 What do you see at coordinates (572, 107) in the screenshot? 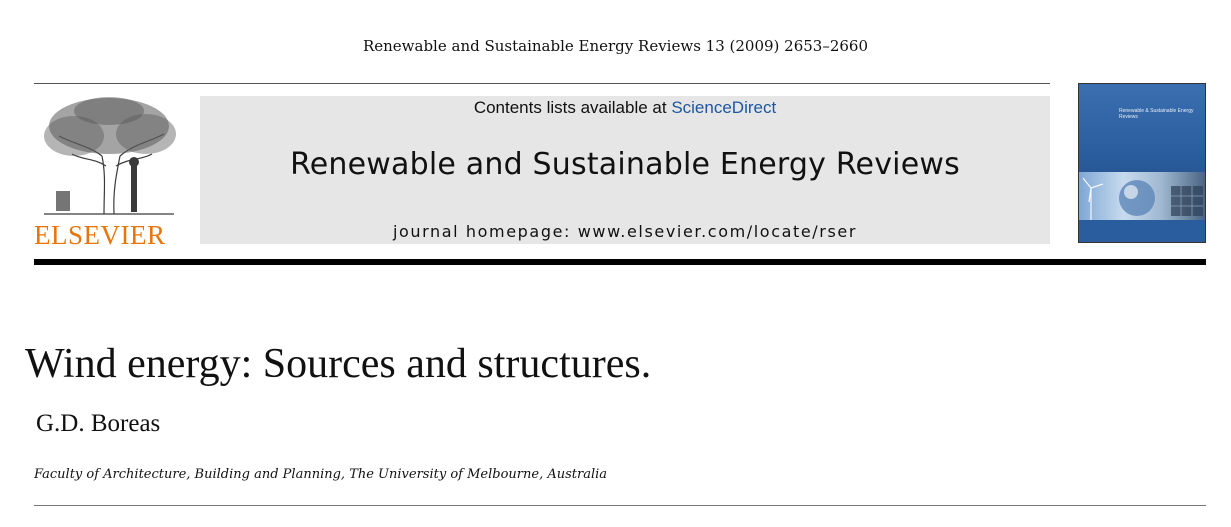
I see `contents-prefix: Contents lists available at` at bounding box center [572, 107].